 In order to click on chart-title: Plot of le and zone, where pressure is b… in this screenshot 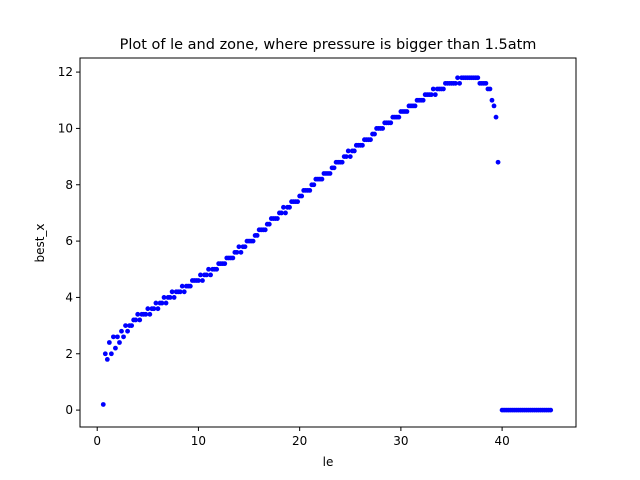, I will do `click(328, 45)`.